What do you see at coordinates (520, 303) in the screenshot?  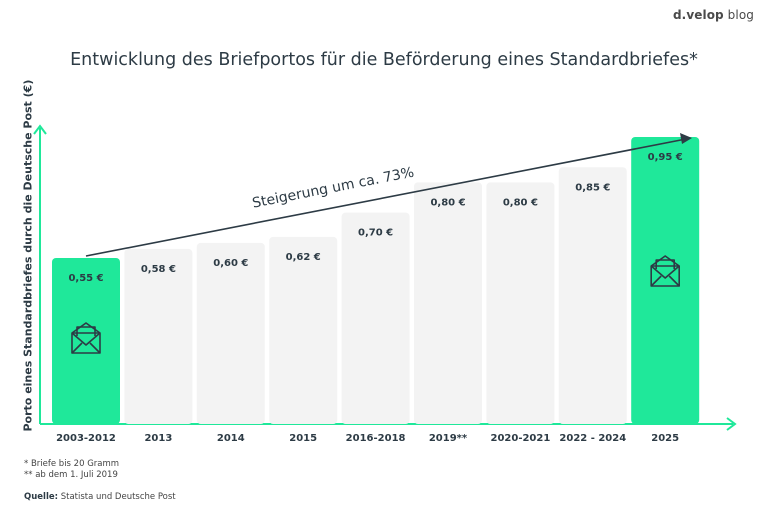 I see `bar-2020-2021` at bounding box center [520, 303].